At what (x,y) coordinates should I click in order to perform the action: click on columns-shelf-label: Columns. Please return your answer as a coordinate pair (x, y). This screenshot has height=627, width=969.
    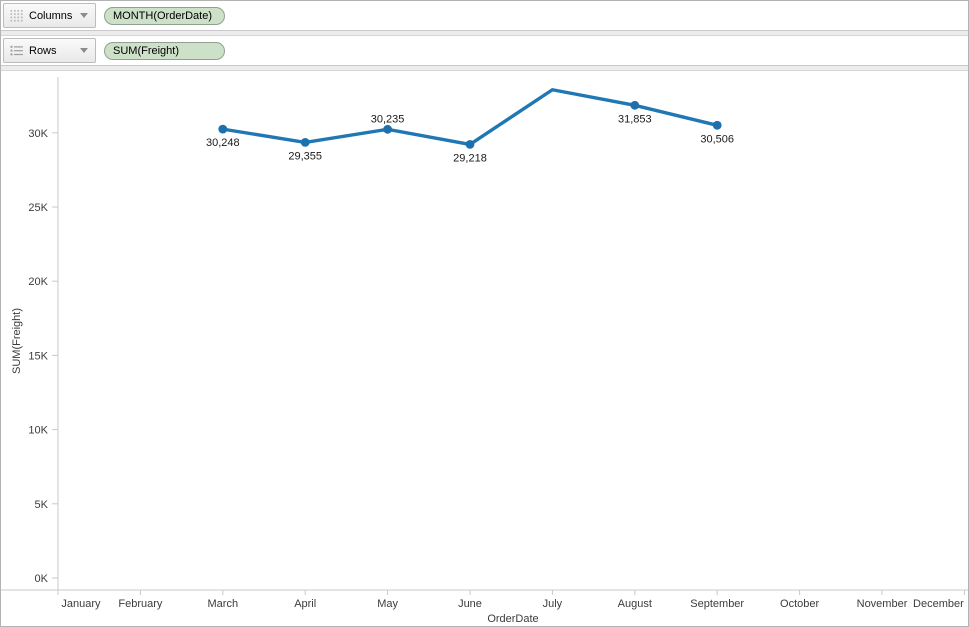
    Looking at the image, I should click on (51, 15).